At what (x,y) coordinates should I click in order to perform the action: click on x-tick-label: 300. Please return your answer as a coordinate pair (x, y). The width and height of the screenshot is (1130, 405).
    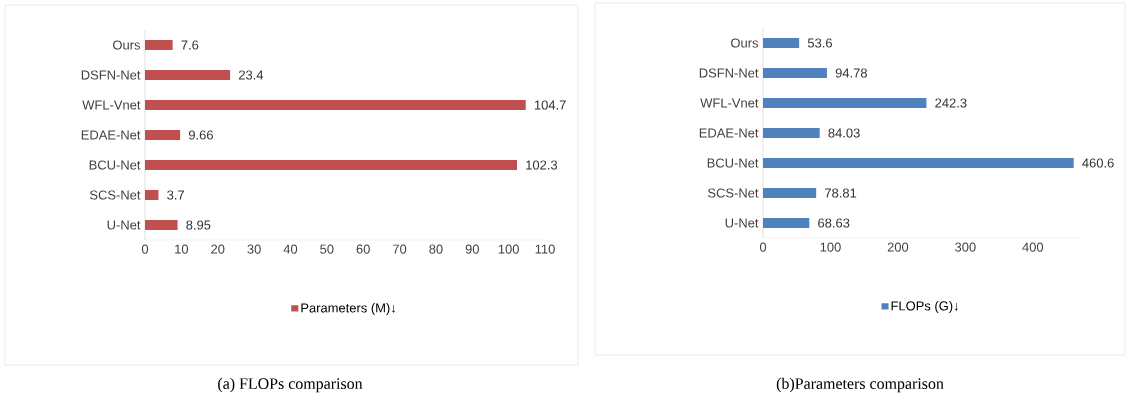
    Looking at the image, I should click on (965, 247).